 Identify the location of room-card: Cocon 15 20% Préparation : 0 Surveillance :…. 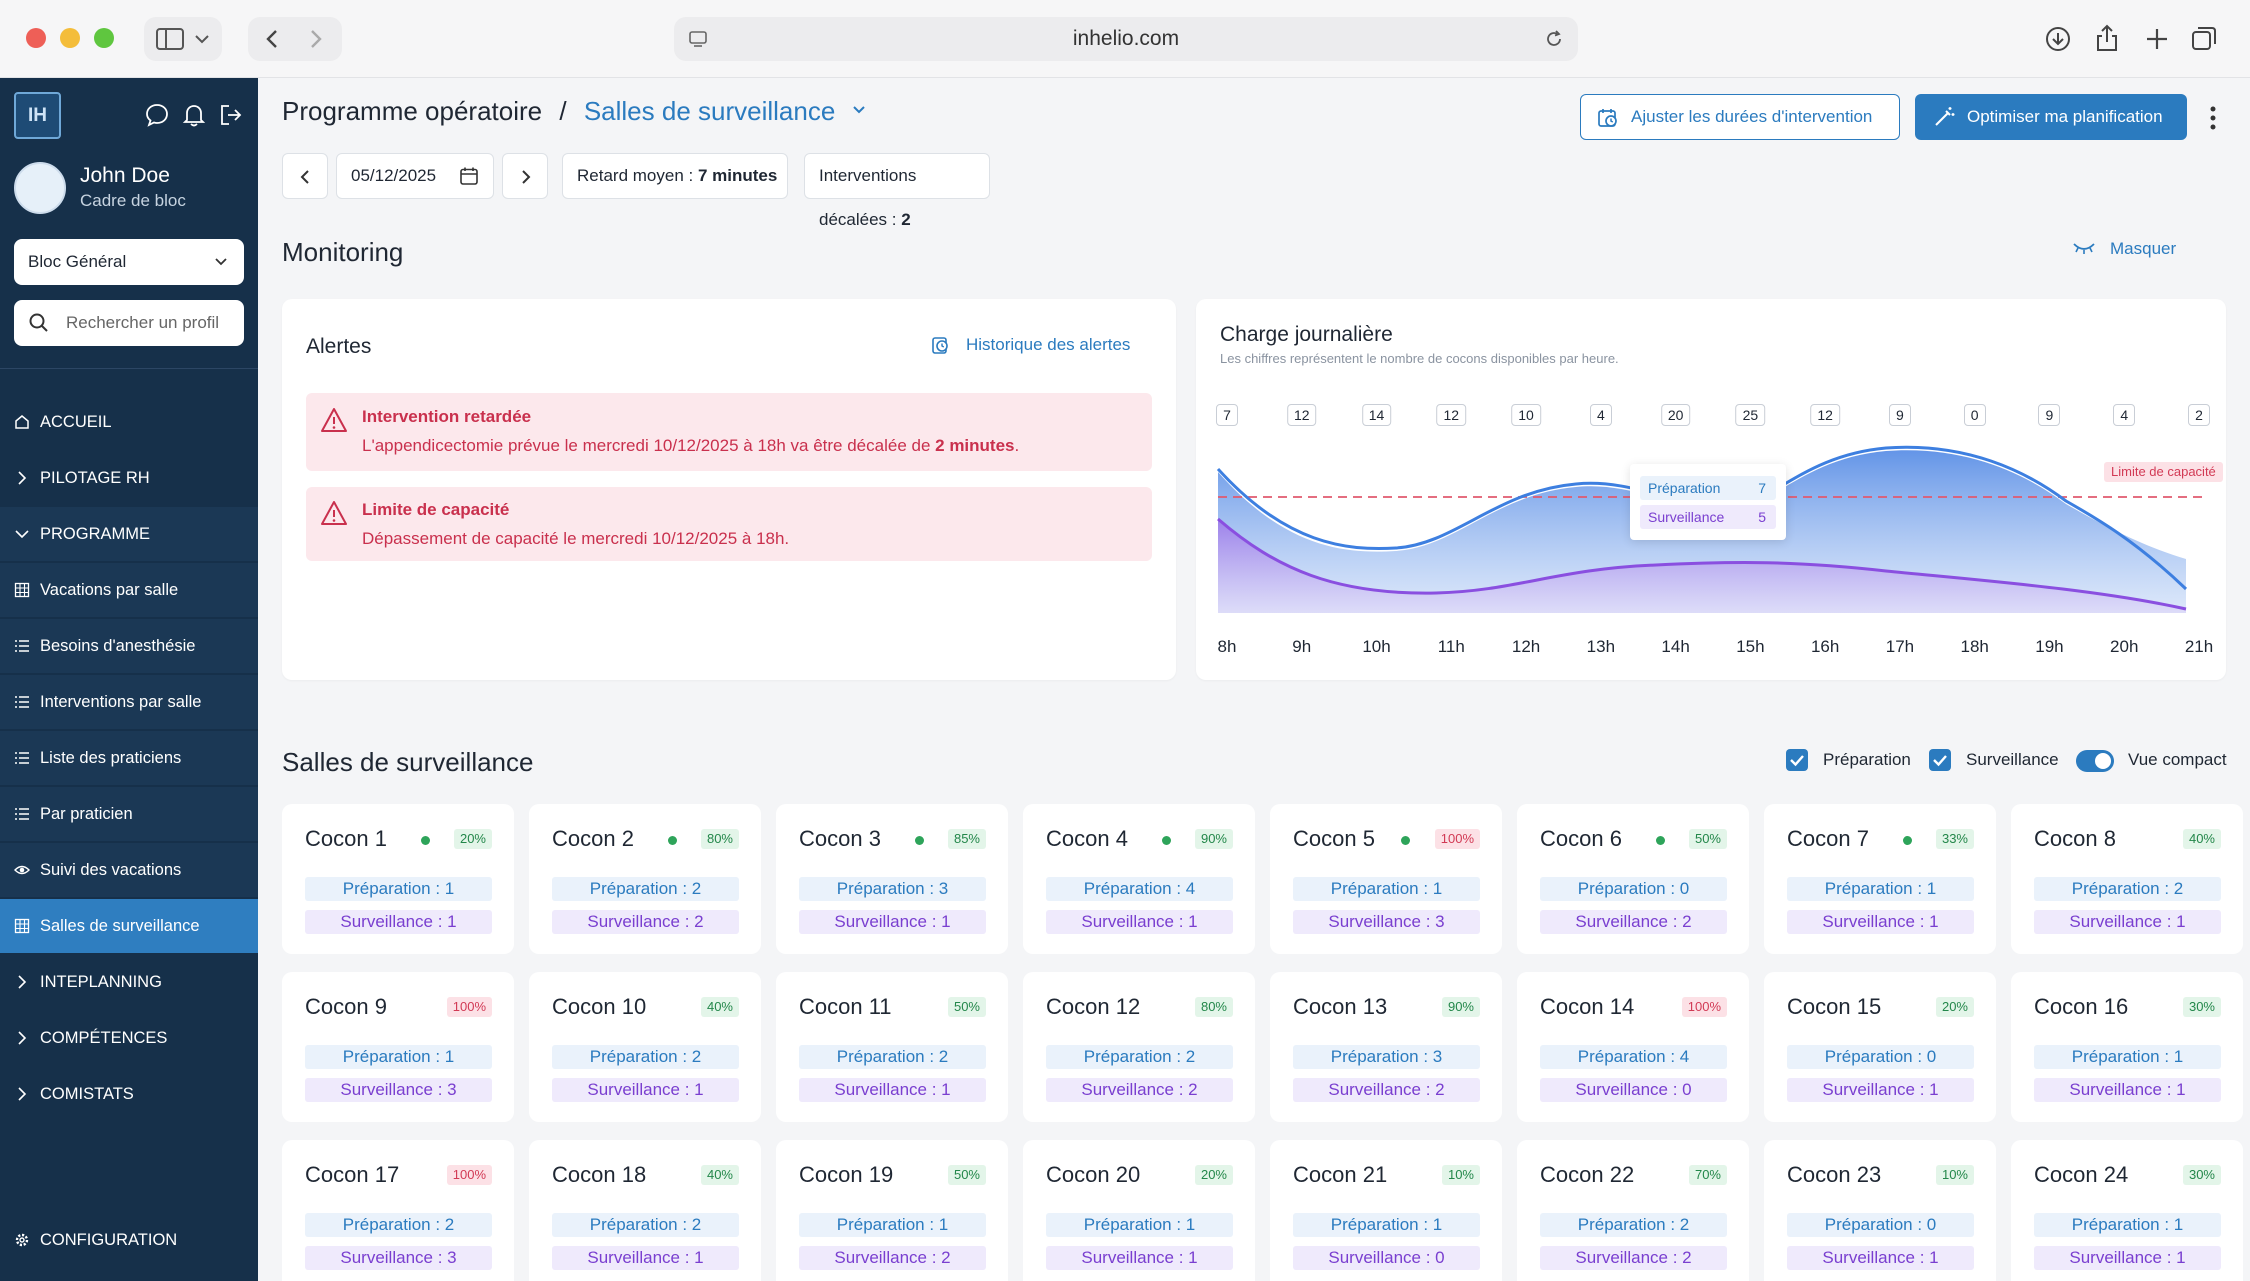
(1880, 1047).